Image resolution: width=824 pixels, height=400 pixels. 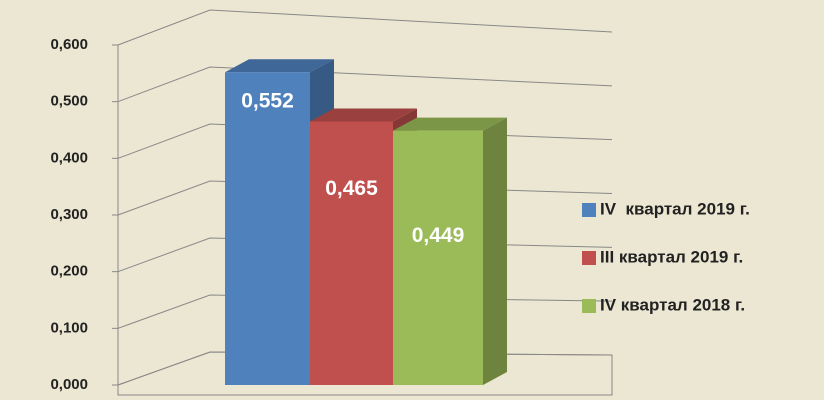 I want to click on y-tick-label: 0,600, so click(x=69, y=44).